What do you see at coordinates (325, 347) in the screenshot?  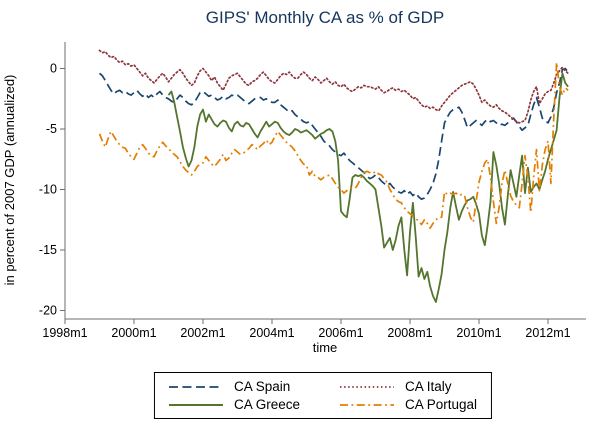 I see `x-axis-label: time` at bounding box center [325, 347].